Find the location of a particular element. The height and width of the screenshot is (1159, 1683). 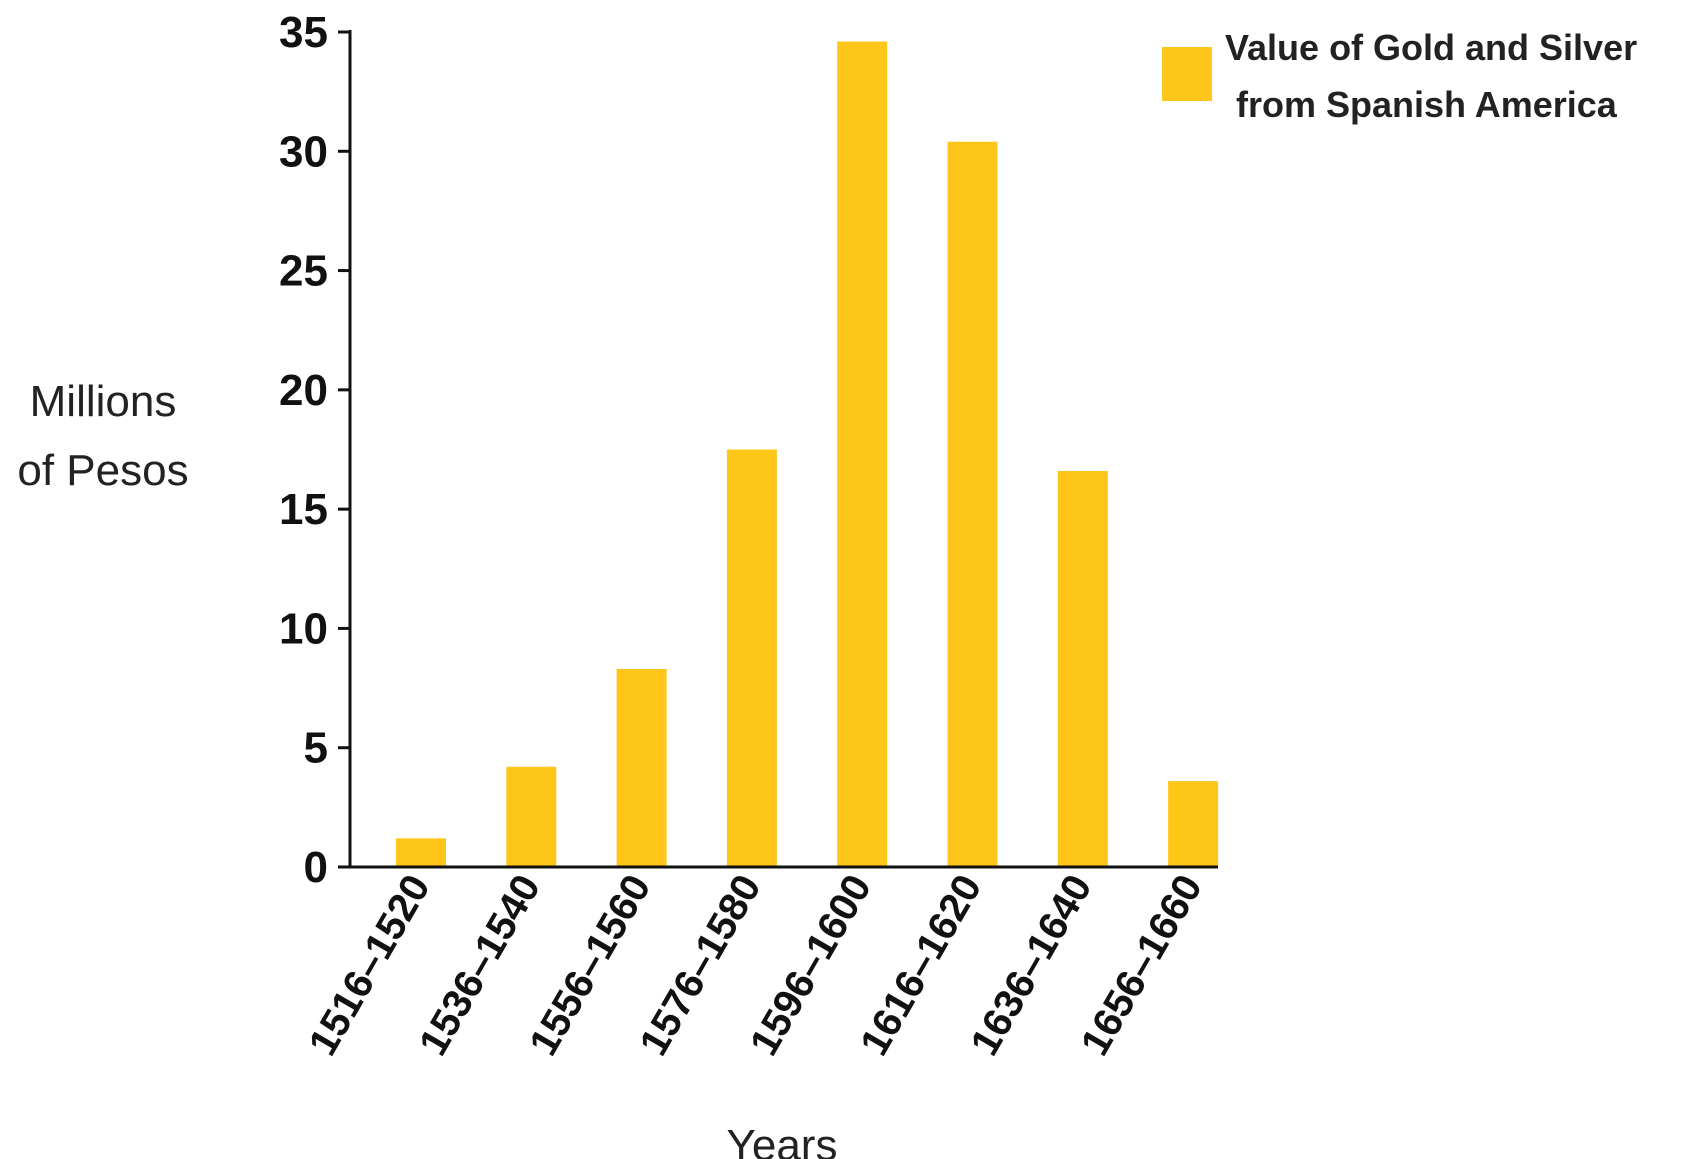

y-ticks-layer: 0 5 10 15 20 25 30 35 is located at coordinates (314, 450).